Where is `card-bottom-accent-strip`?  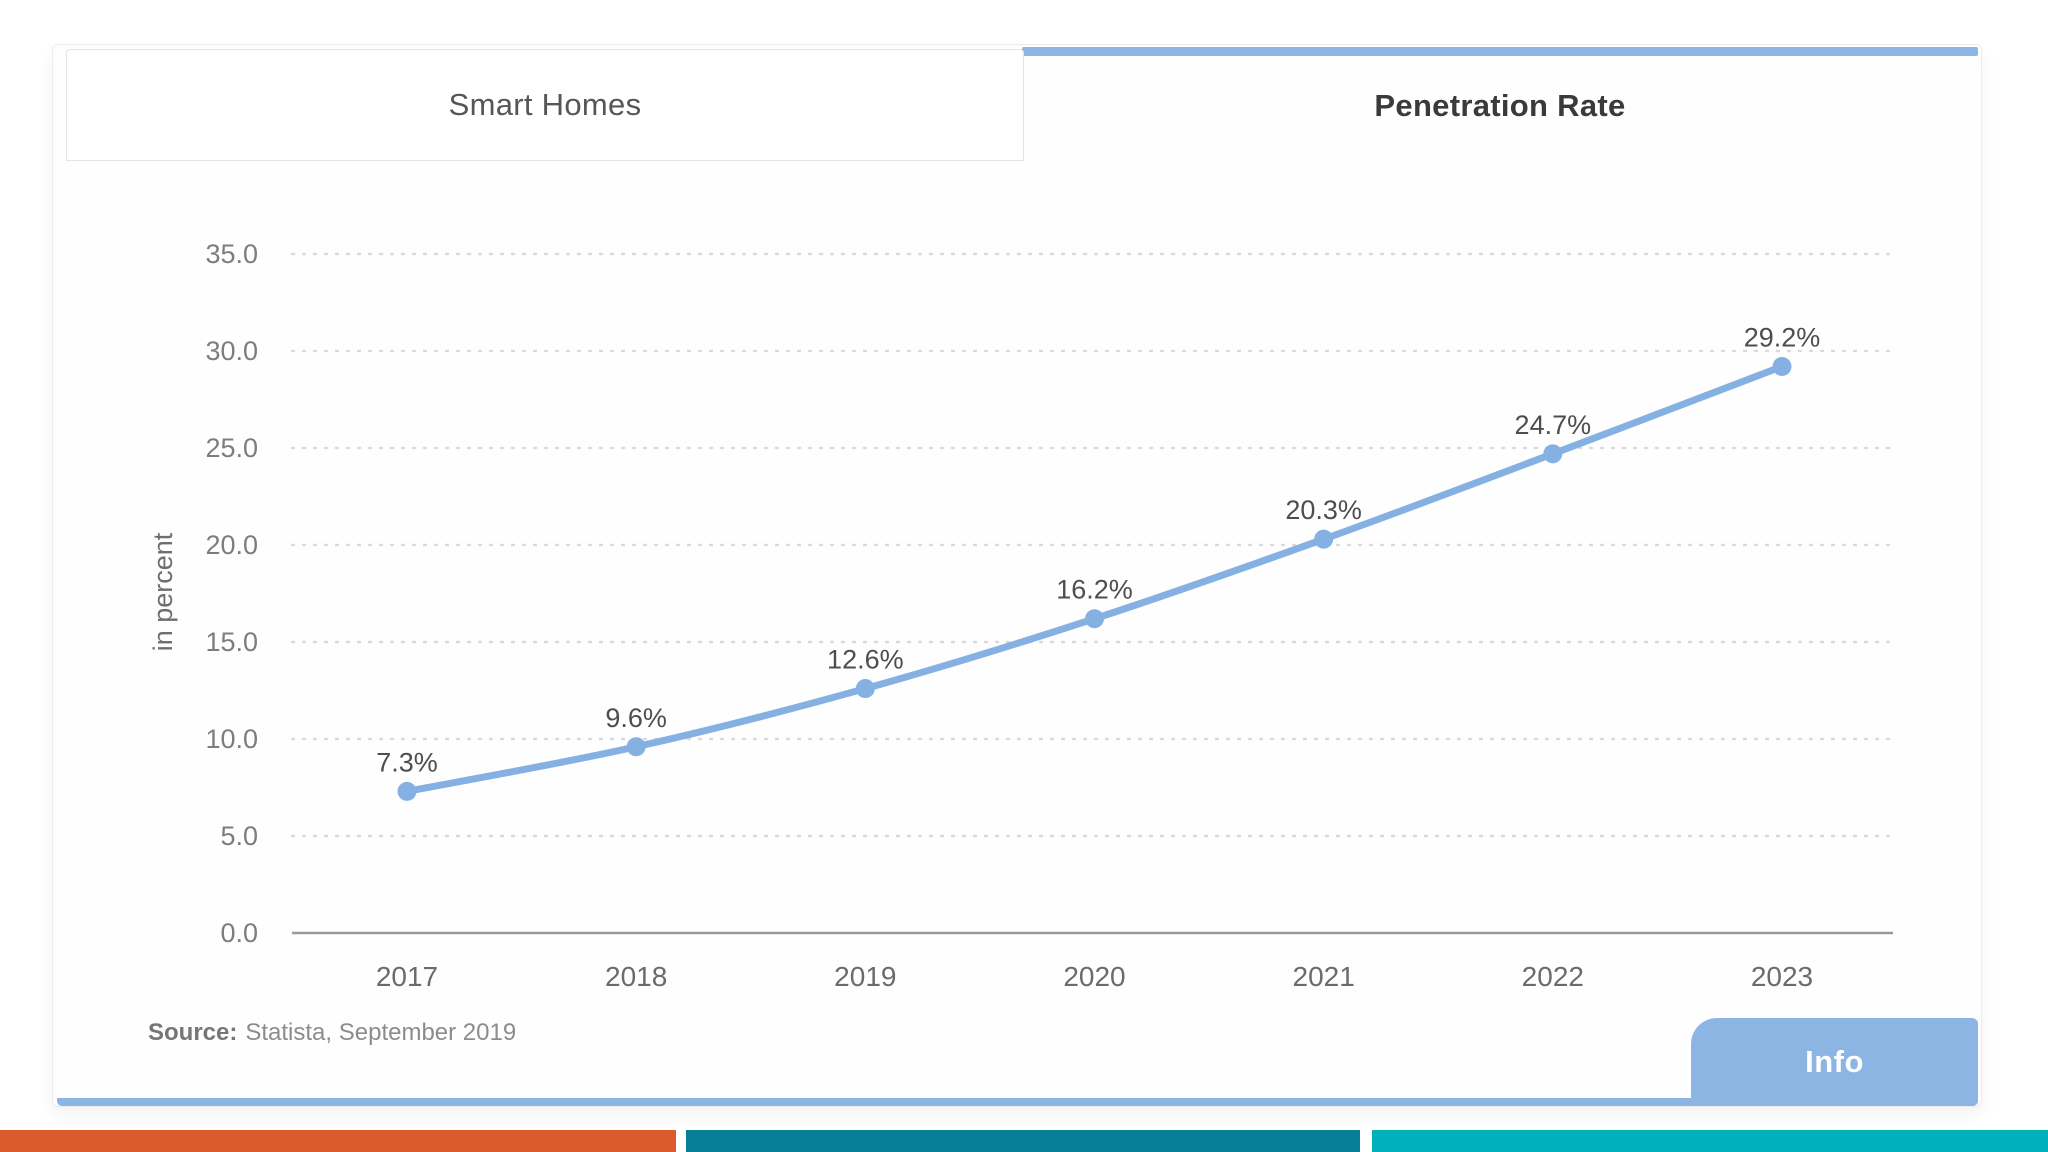
card-bottom-accent-strip is located at coordinates (1017, 1102).